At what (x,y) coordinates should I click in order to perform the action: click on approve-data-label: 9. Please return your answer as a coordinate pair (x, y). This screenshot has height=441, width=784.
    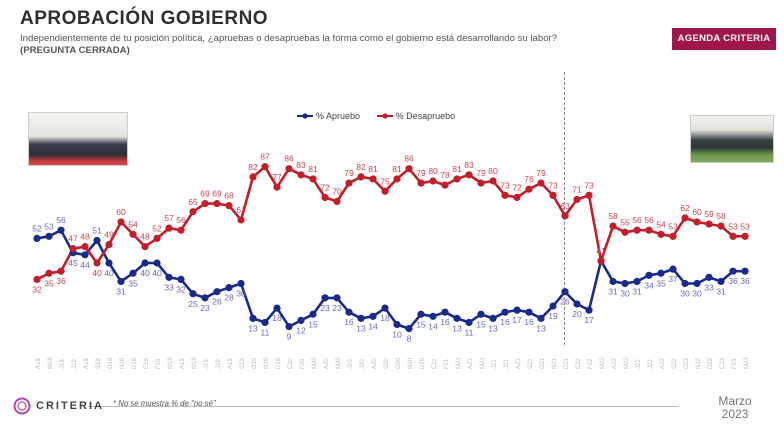
    Looking at the image, I should click on (289, 337).